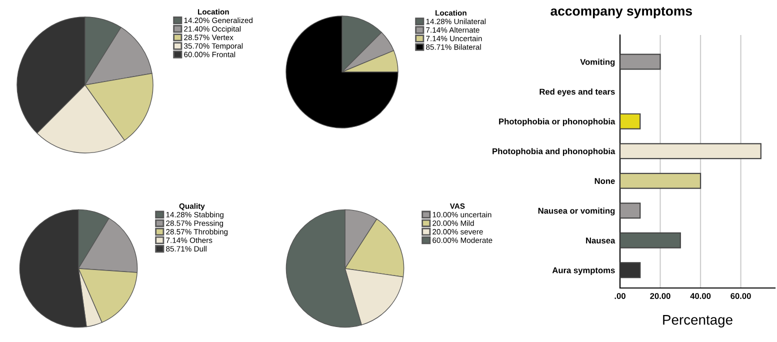 This screenshot has width=777, height=342. What do you see at coordinates (700, 296) in the screenshot?
I see `x-tick-label: 40.00` at bounding box center [700, 296].